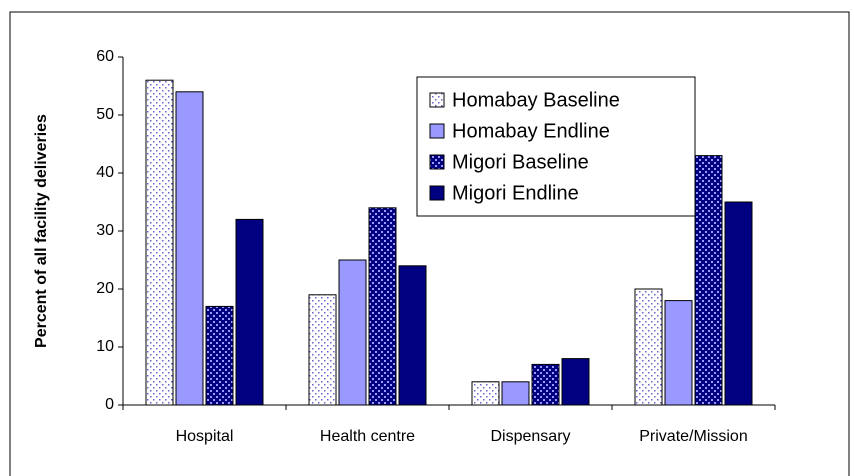 The image size is (854, 476). Describe the element at coordinates (515, 193) in the screenshot. I see `legend-label: Migori Endline` at that location.